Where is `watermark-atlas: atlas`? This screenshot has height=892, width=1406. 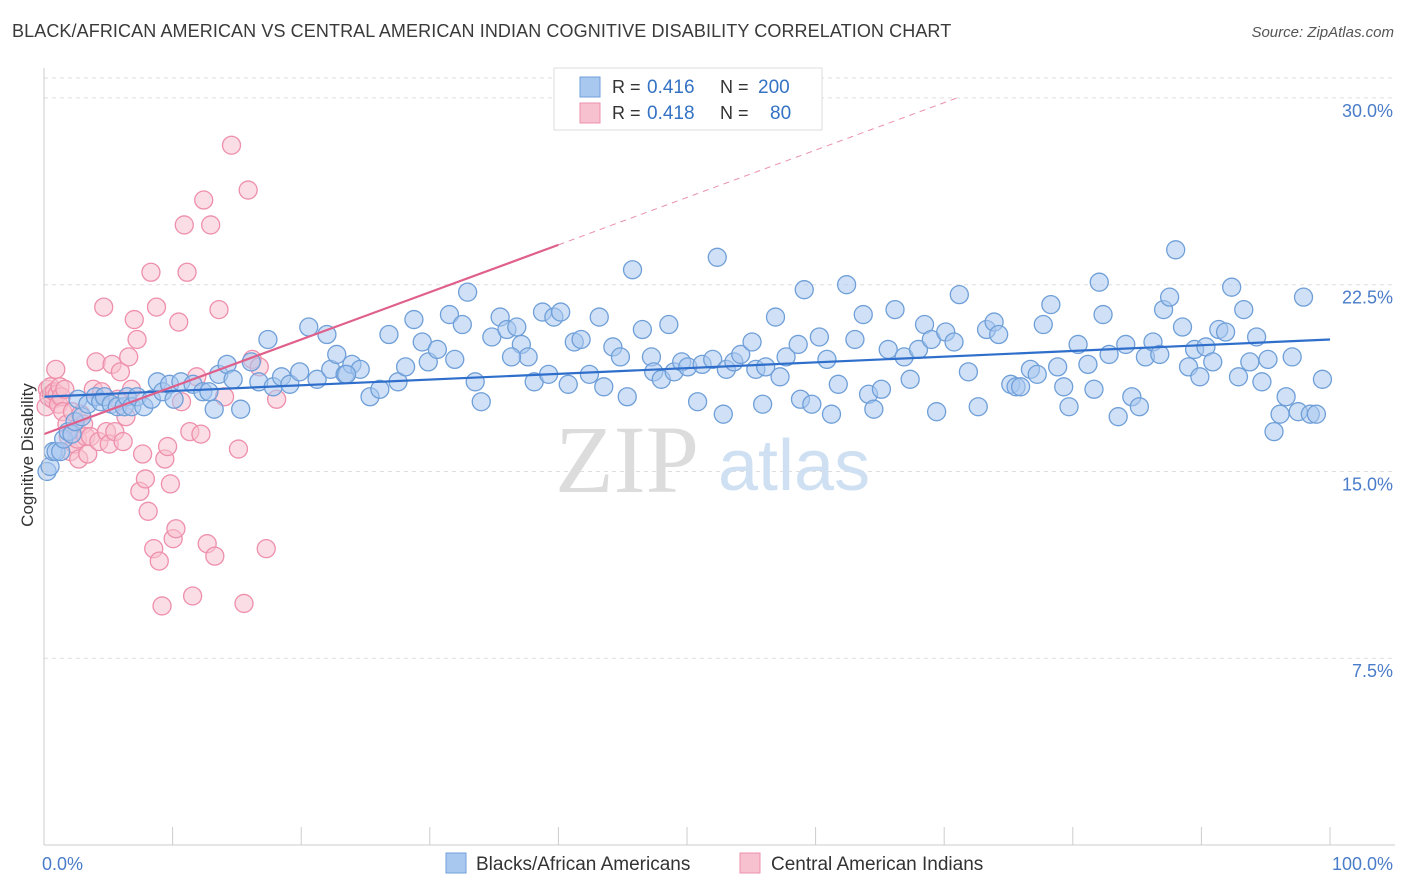
watermark-atlas: atlas is located at coordinates (794, 466).